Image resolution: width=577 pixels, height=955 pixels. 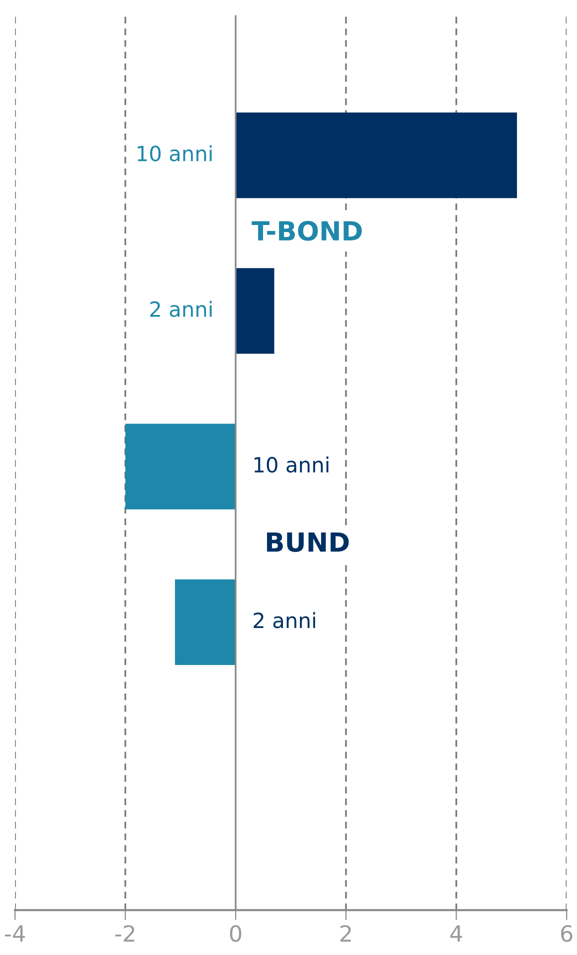 I want to click on x-tick-label: 4, so click(x=456, y=933).